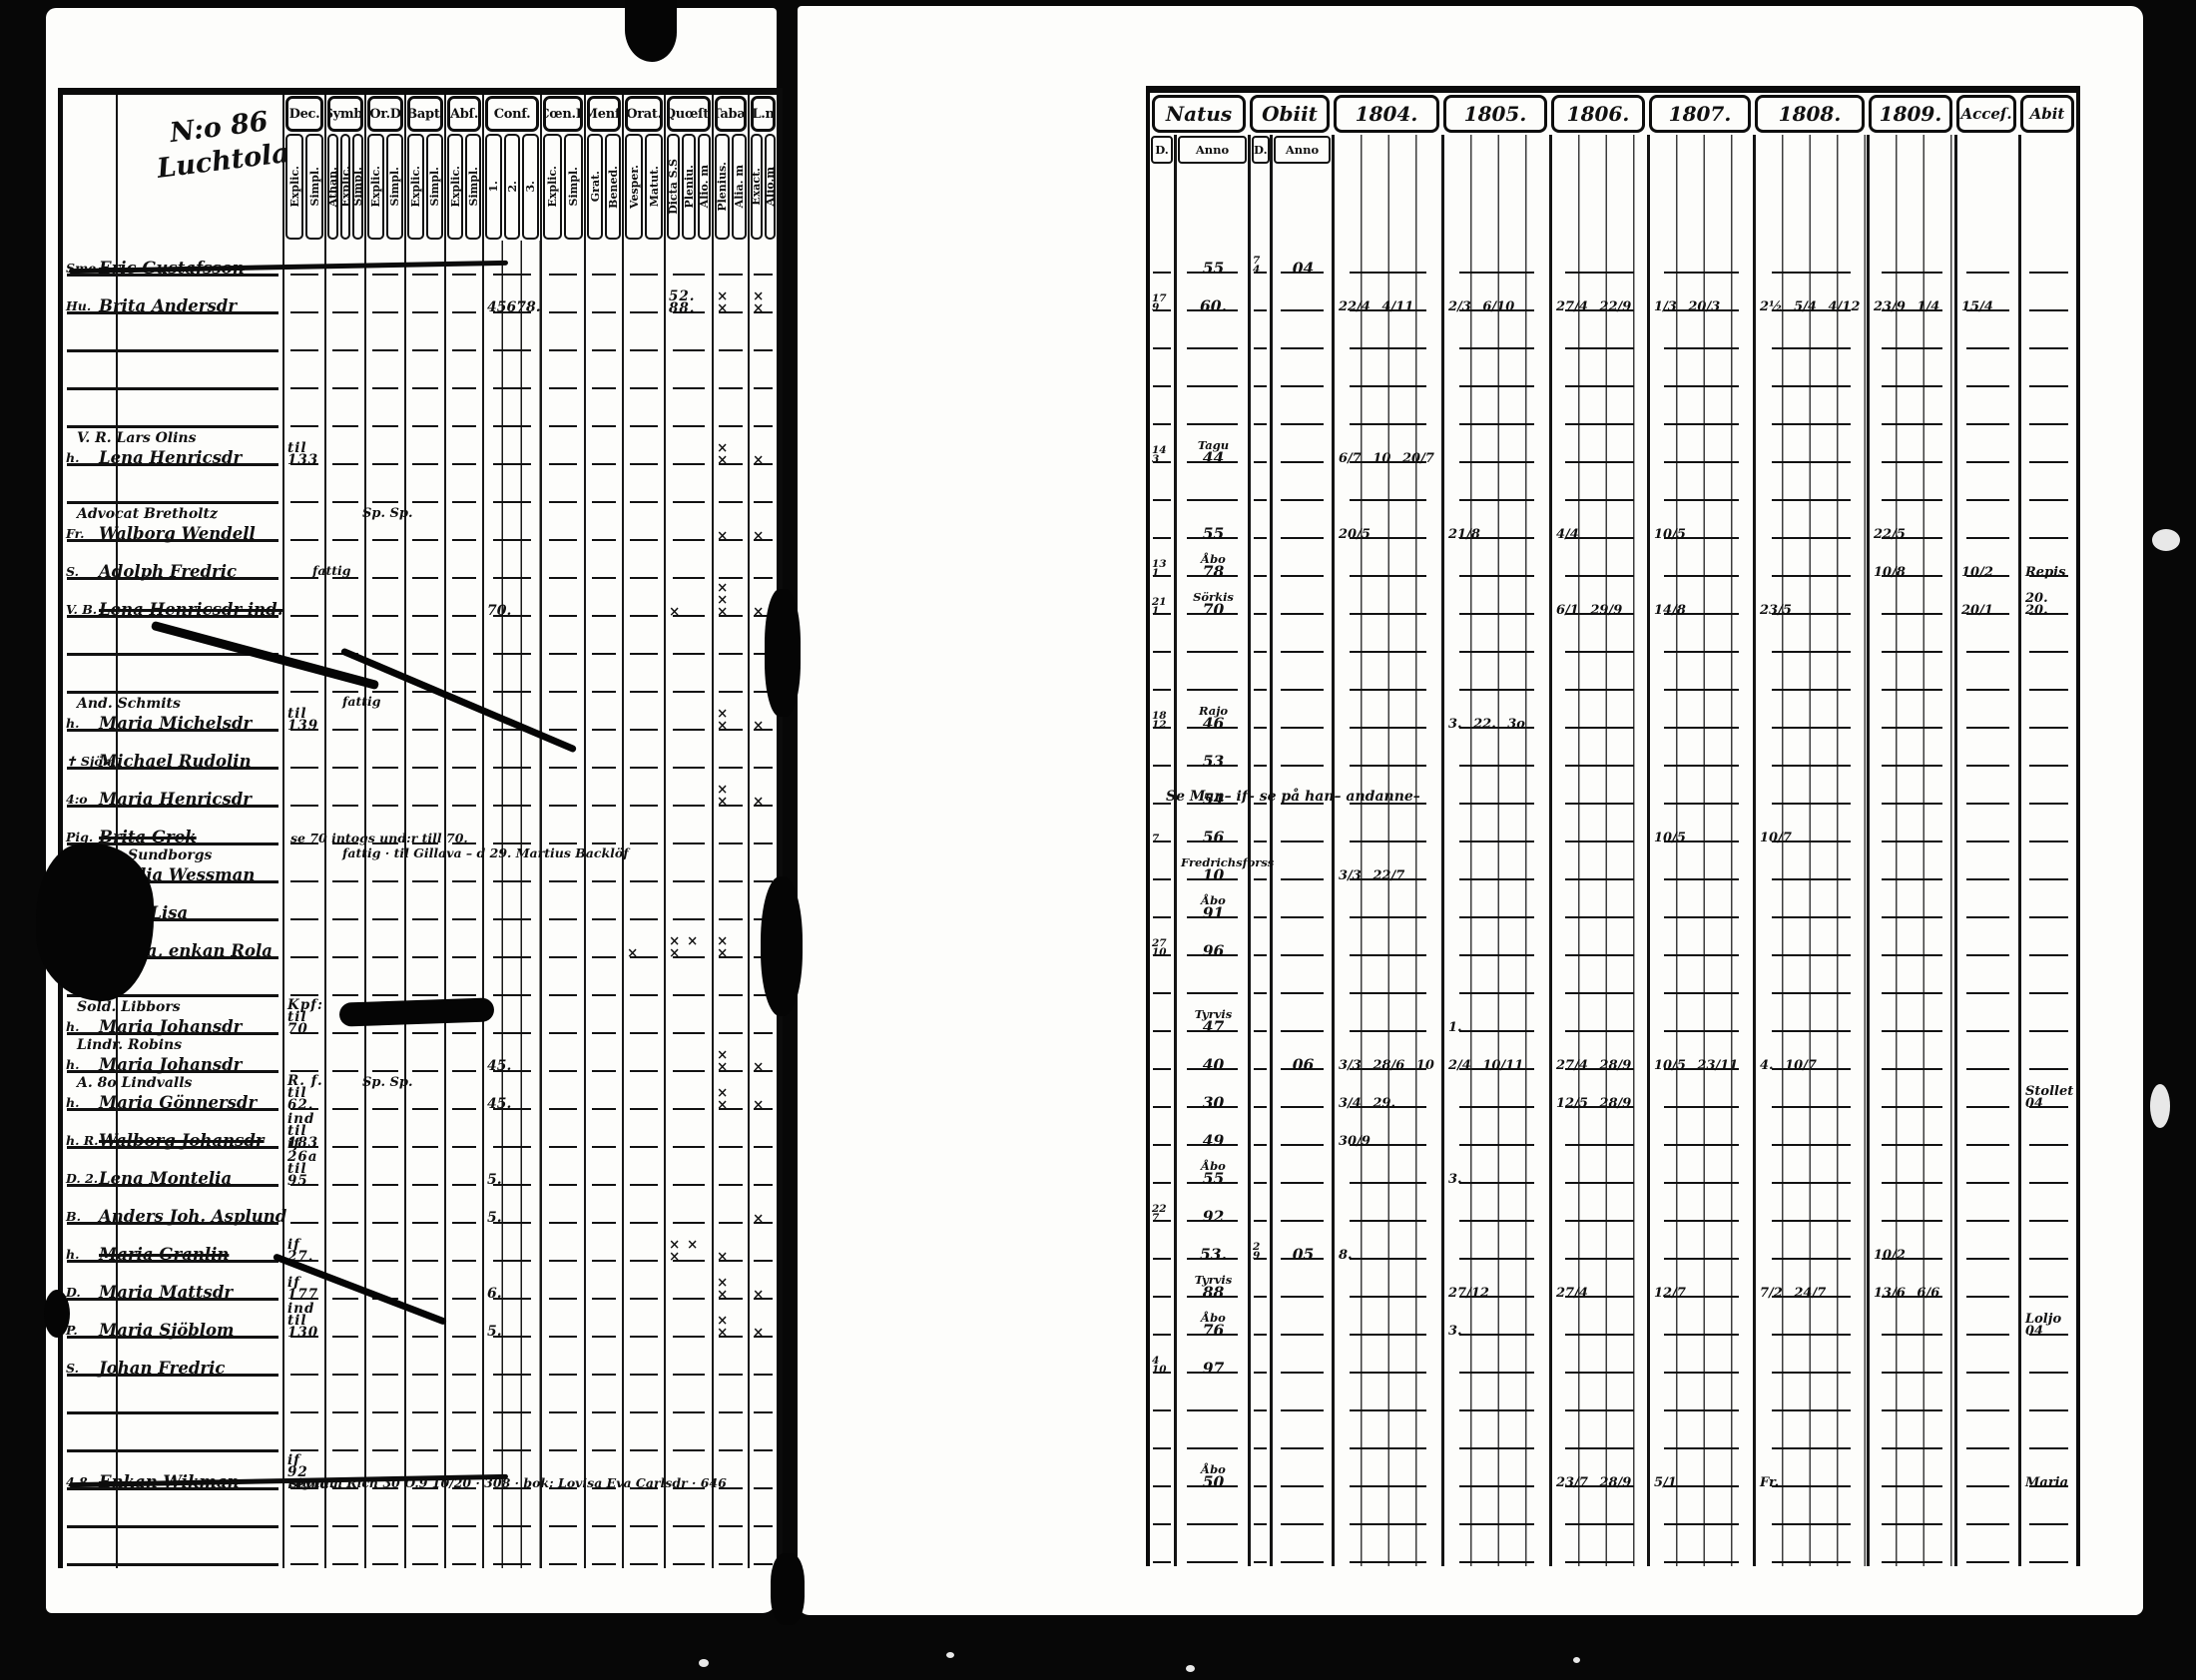 The image size is (2196, 1680). I want to click on col-sublabel-box: Grat., so click(595, 187).